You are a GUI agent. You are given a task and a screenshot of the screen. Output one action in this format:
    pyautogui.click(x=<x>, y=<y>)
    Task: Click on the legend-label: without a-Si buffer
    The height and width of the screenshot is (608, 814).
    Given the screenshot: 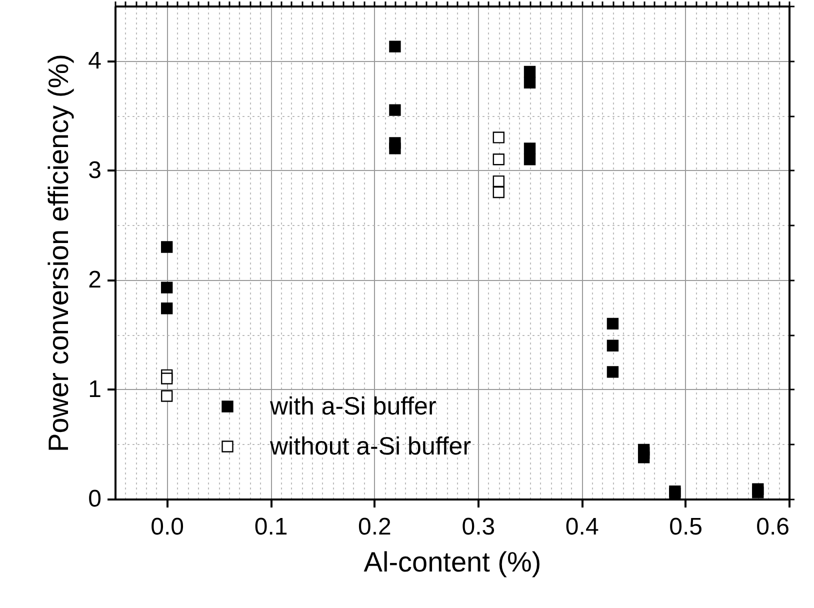 What is the action you would take?
    pyautogui.click(x=370, y=446)
    